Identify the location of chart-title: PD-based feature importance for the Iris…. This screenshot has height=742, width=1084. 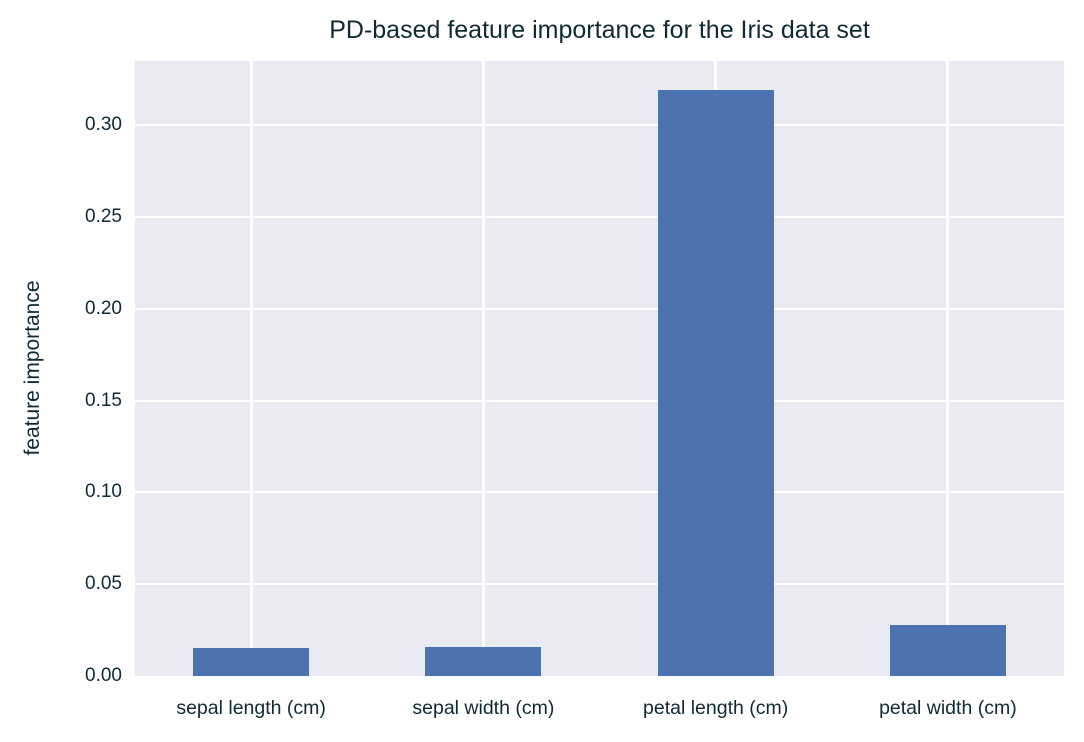
(599, 30).